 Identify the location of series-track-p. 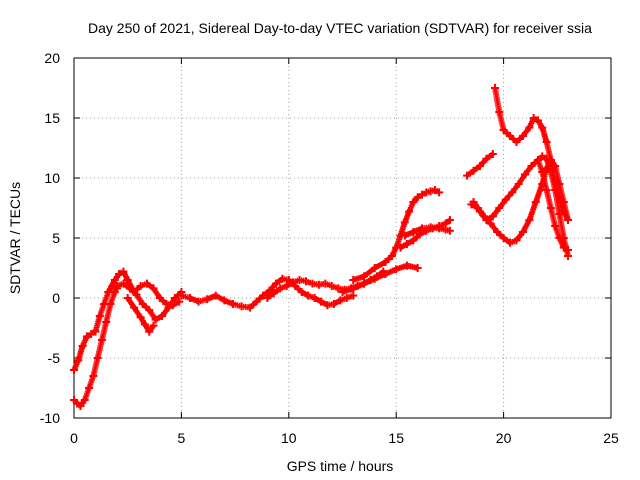
(553, 205).